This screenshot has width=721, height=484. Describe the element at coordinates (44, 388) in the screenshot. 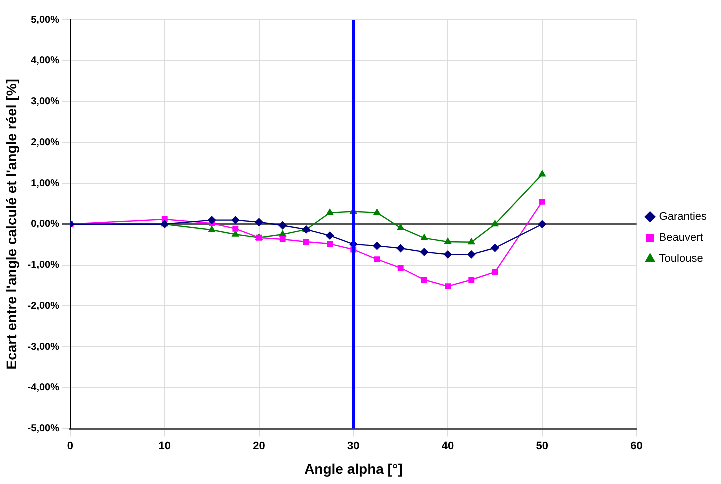

I see `y-tick-label: -4,00%` at that location.